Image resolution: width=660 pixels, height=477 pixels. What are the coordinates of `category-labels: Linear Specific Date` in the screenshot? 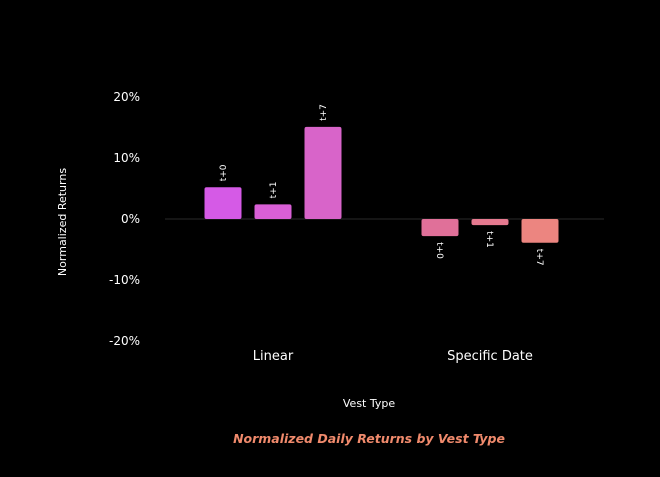 It's located at (393, 356).